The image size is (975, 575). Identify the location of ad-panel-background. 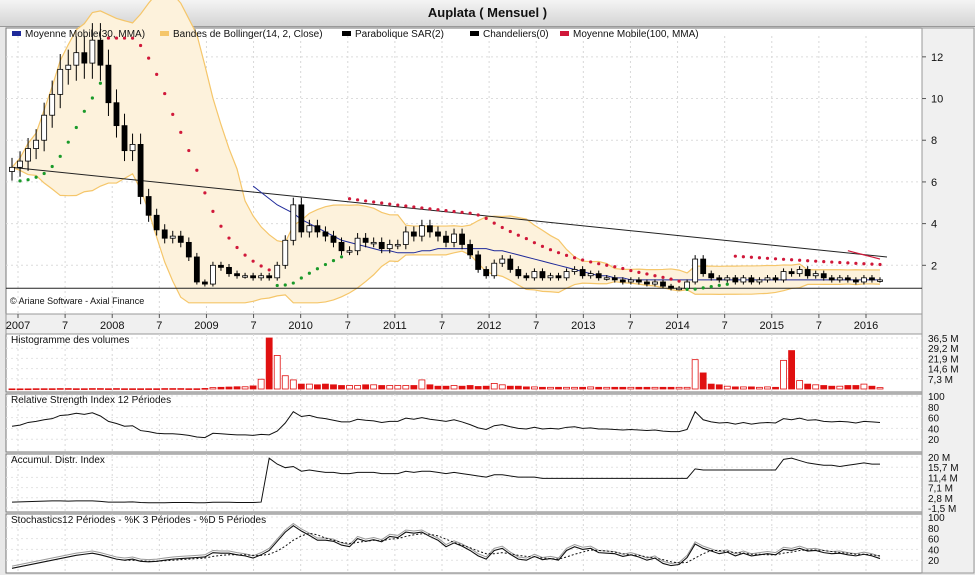
(464, 483).